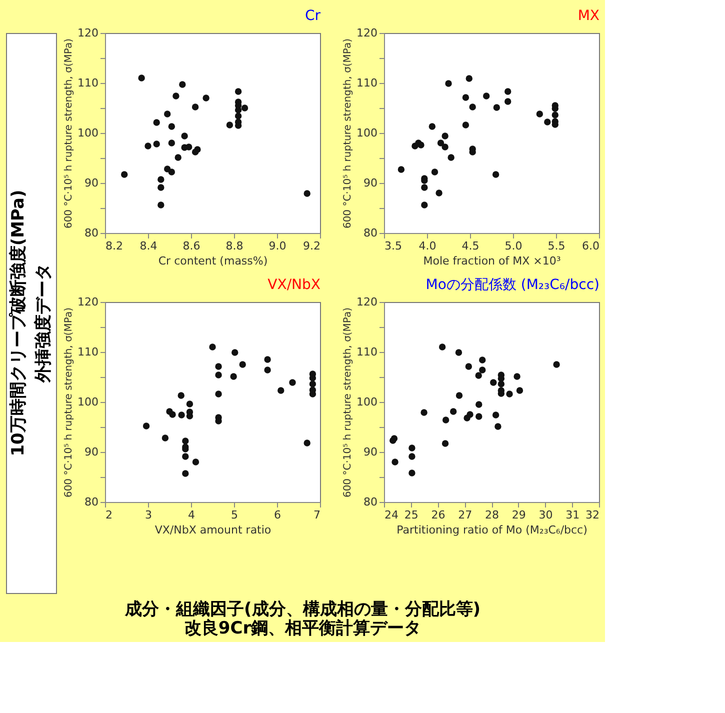  Describe the element at coordinates (44, 324) in the screenshot. I see `text: 外挿強度データ` at that location.